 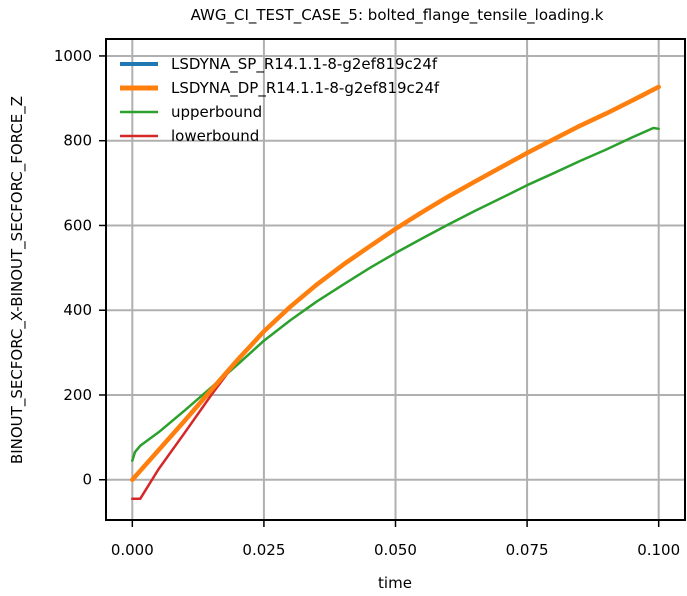 I want to click on x-tick-label: 0.050, so click(x=395, y=550).